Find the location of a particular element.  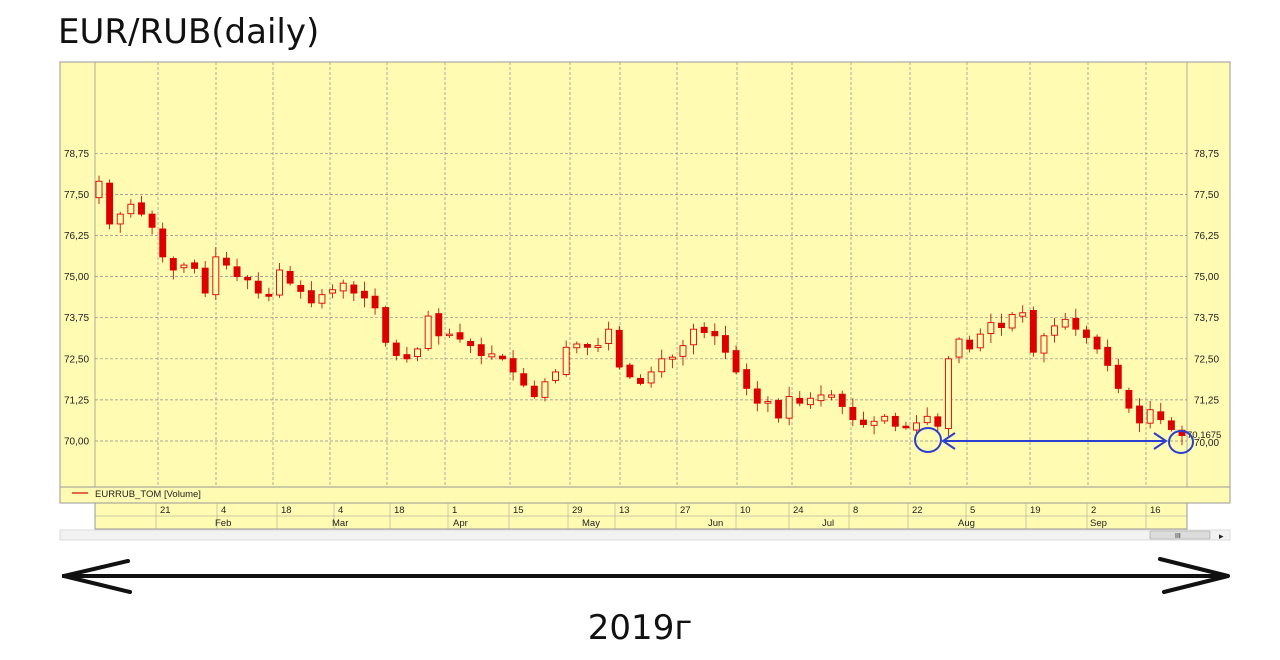

y-tick-label-left: 76,25 is located at coordinates (76, 236).